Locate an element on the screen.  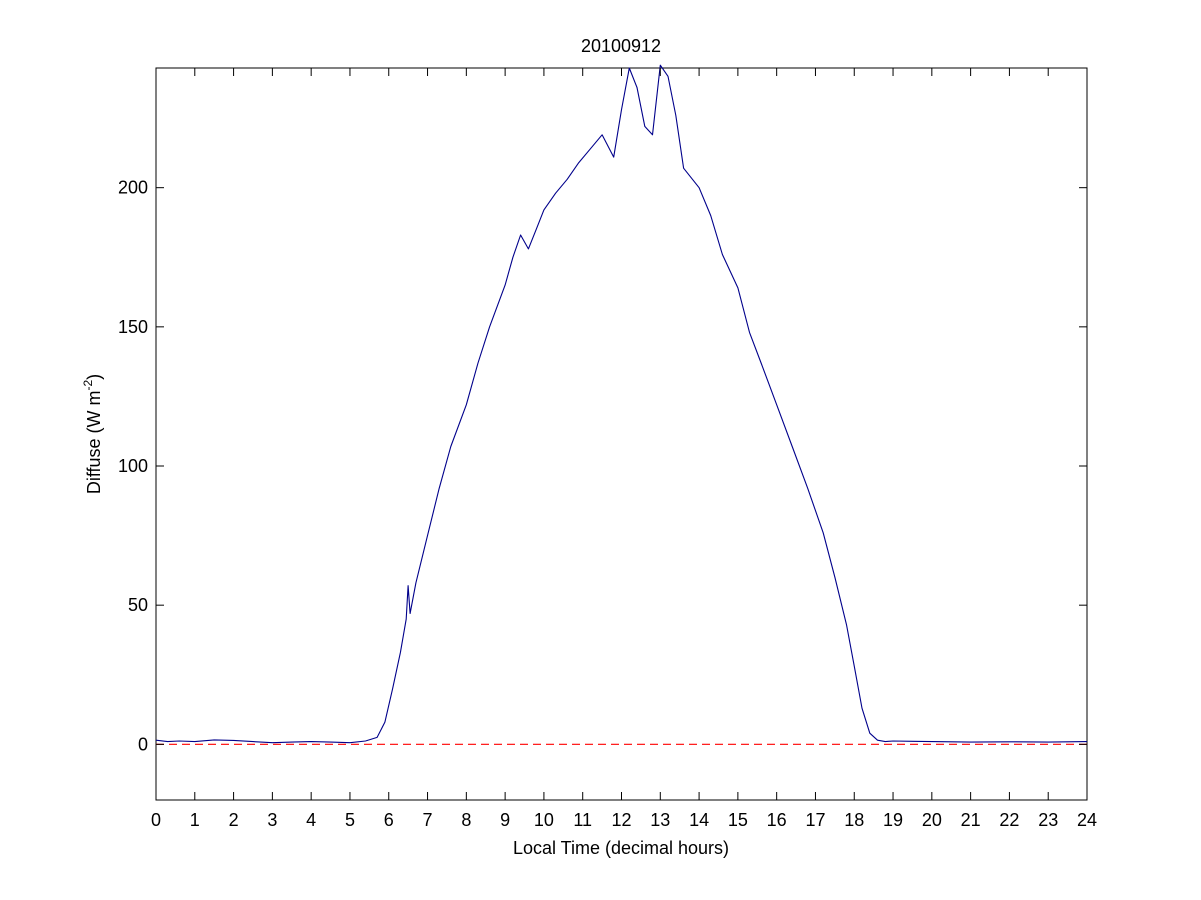
x-tick-label: 13 is located at coordinates (660, 820).